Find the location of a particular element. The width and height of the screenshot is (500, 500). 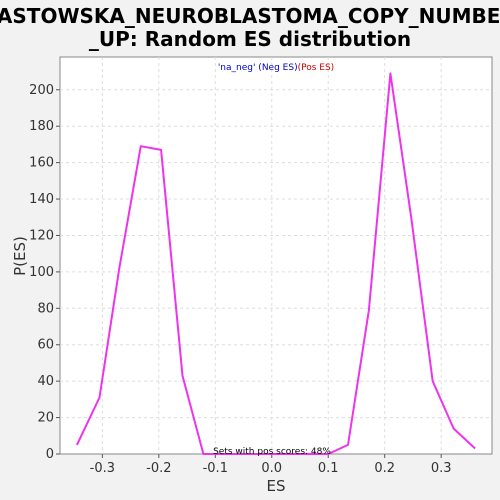

y-tick-label: 40 is located at coordinates (45, 381).